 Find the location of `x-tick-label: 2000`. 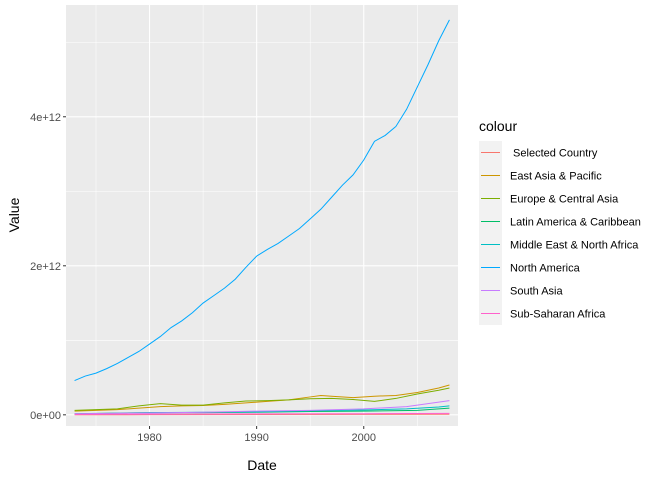

x-tick-label: 2000 is located at coordinates (364, 438).